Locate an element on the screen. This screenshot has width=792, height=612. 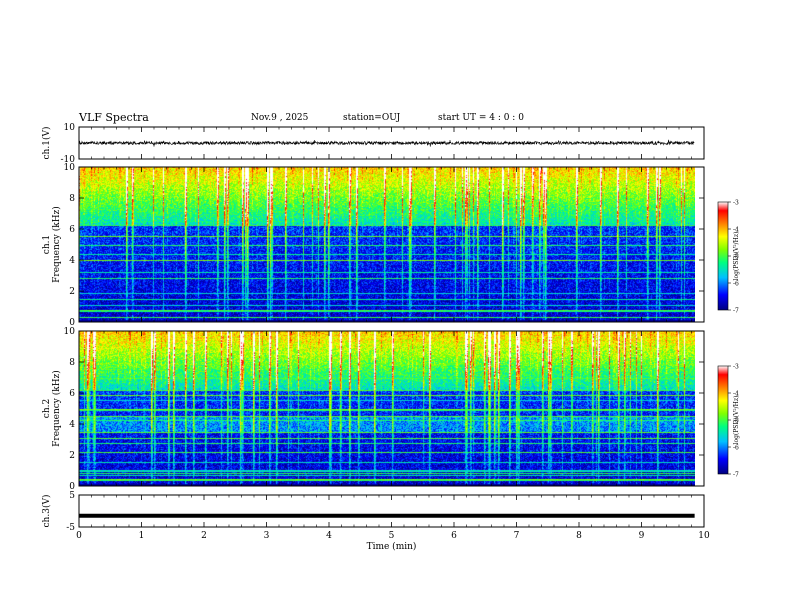
ch1-colorbar-tick-label: -4 is located at coordinates (736, 230).